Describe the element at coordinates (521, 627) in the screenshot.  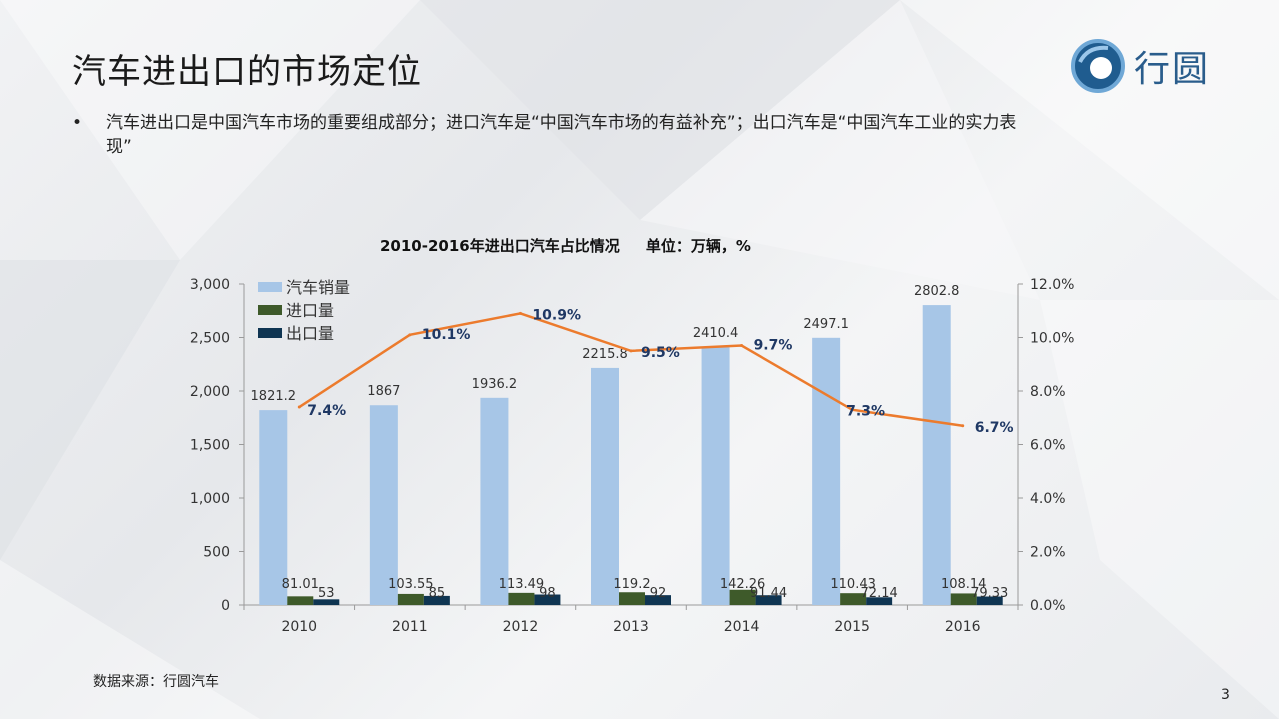
I see `x-tick-label: 2012` at that location.